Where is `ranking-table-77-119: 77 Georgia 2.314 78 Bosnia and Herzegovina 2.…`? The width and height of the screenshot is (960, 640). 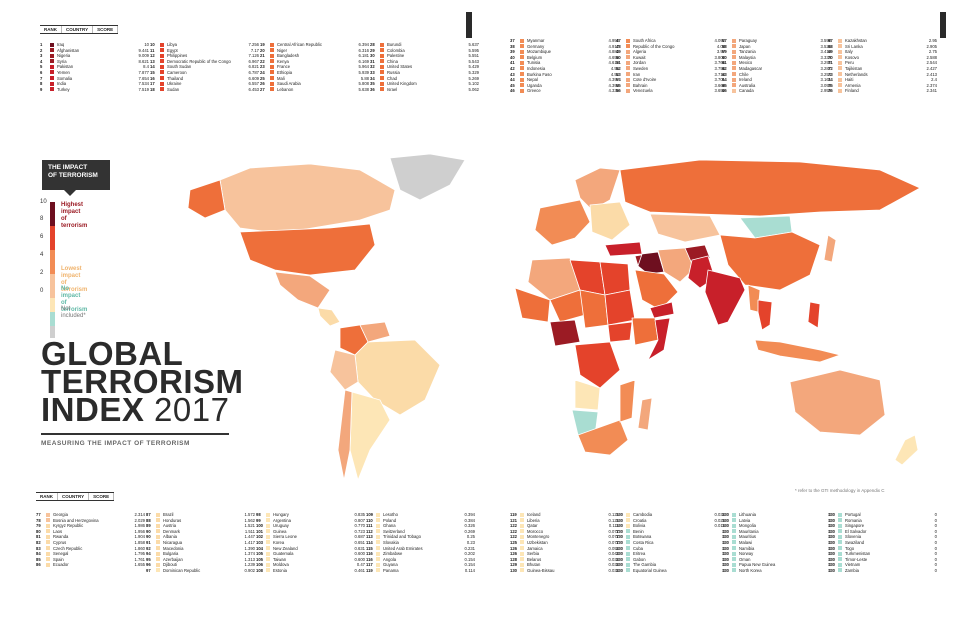 ranking-table-77-119: 77 Georgia 2.314 78 Bosnia and Herzegovina 2.… is located at coordinates (256, 572).